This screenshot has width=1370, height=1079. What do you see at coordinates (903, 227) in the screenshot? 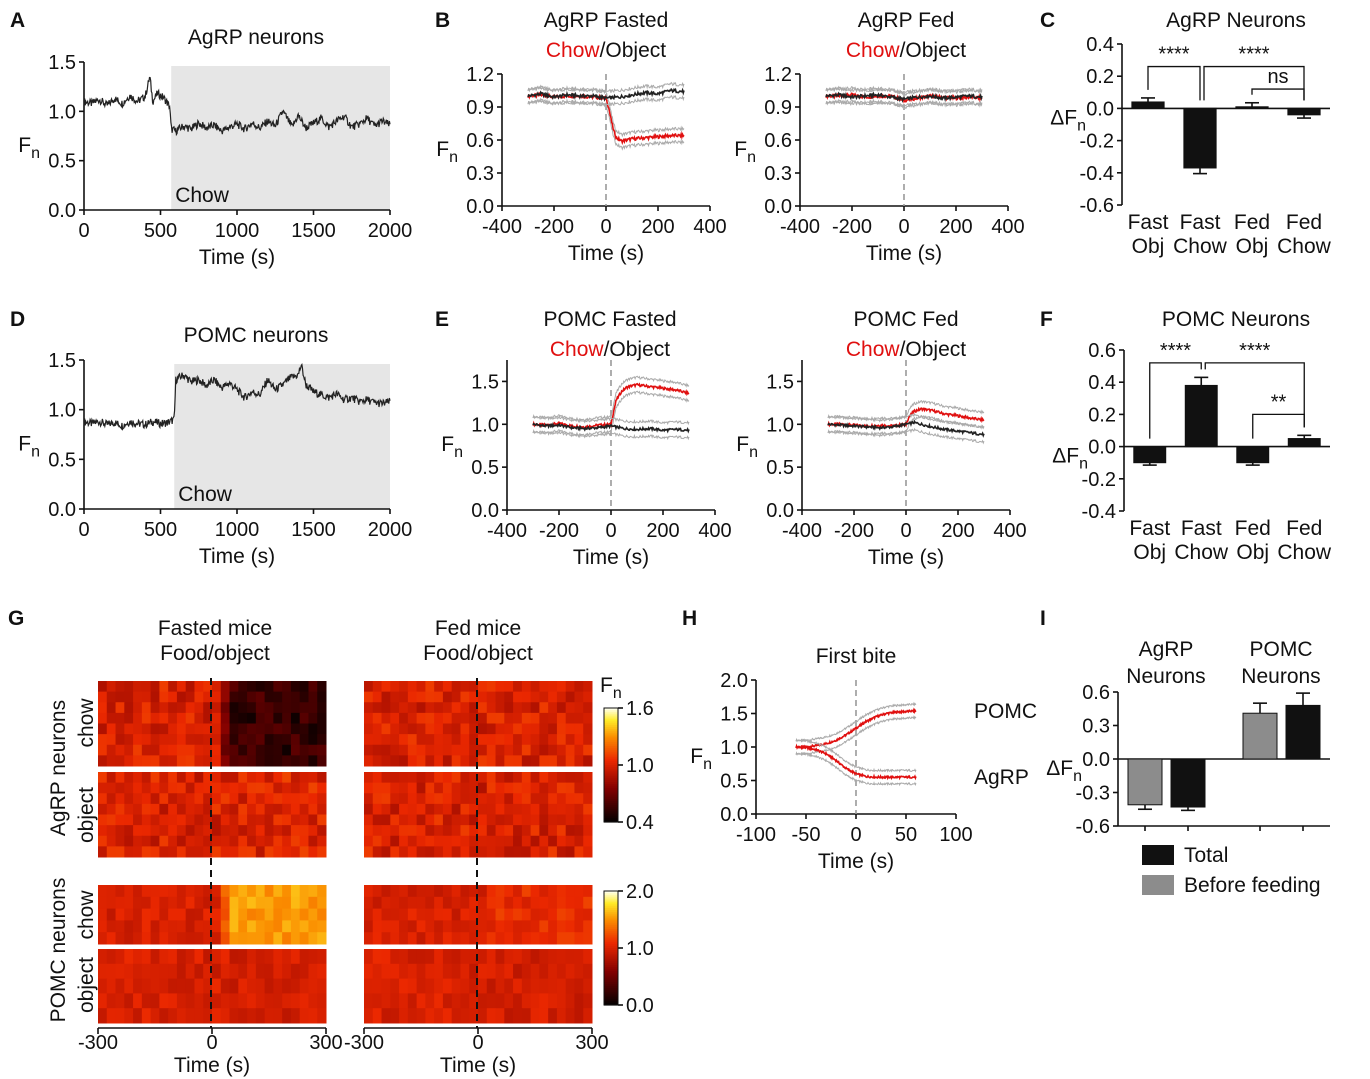
I see `x-tick-label: 0` at bounding box center [903, 227].